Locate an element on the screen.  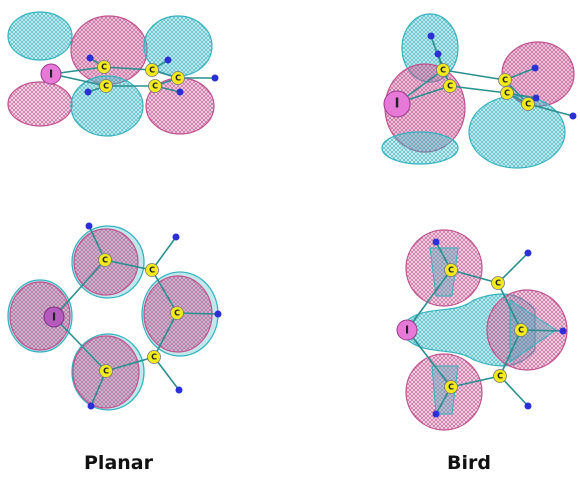
bird-caption: Bird is located at coordinates (469, 463).